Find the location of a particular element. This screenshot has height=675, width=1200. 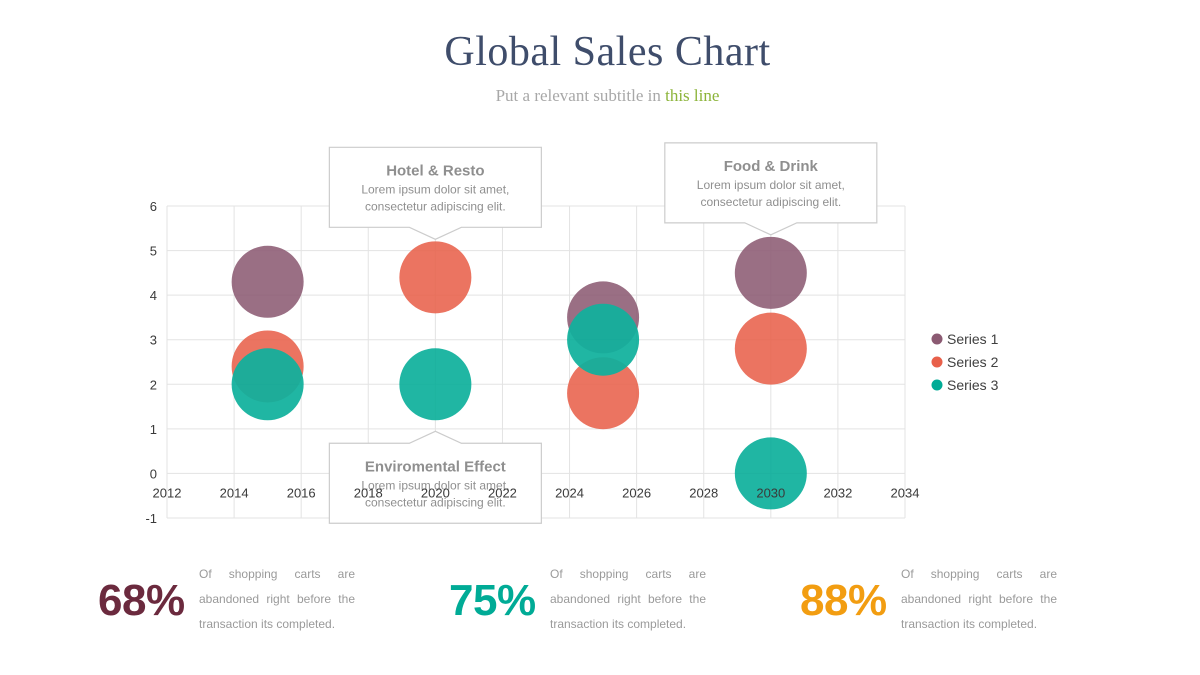

y-tick-label: 4 is located at coordinates (153, 295).